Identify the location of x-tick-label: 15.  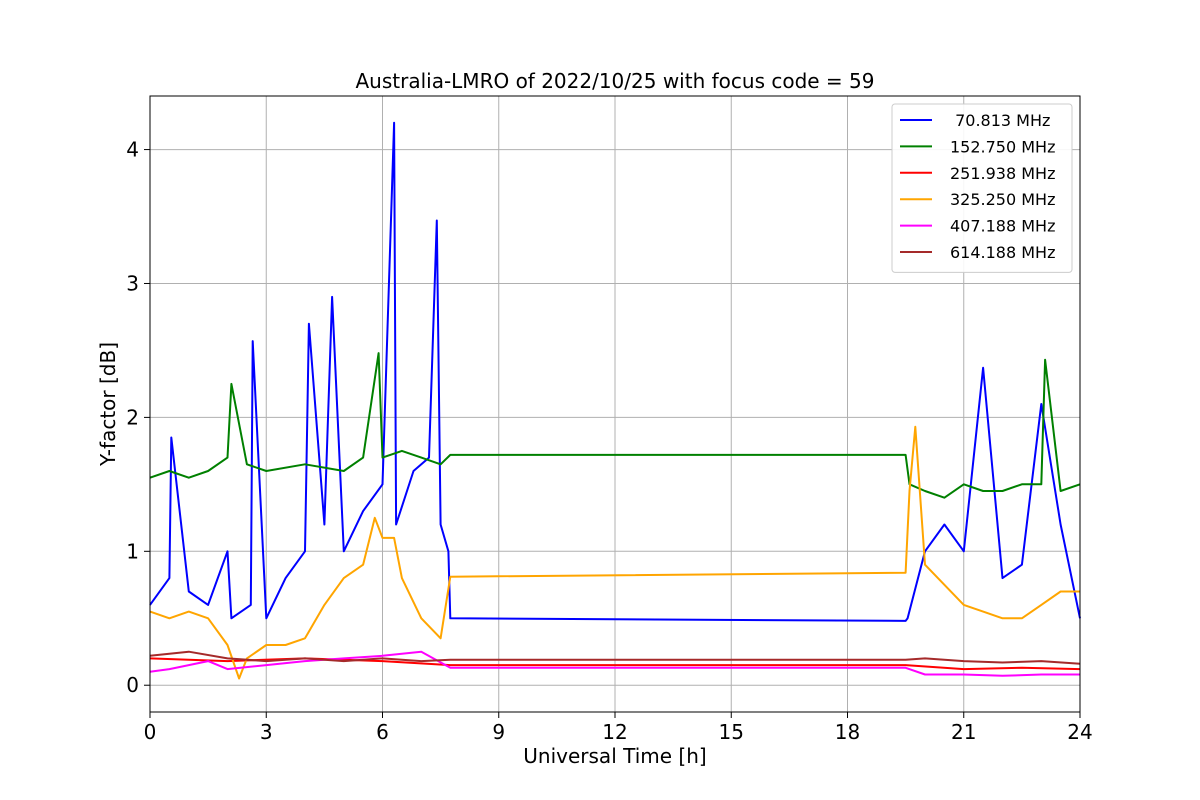
(731, 732).